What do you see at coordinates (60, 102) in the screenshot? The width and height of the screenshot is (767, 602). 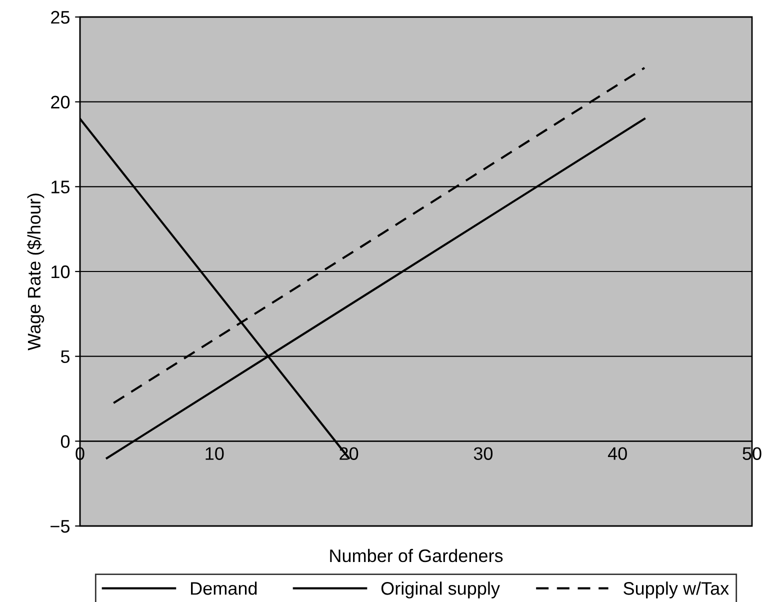 I see `y-tick-label: 20` at bounding box center [60, 102].